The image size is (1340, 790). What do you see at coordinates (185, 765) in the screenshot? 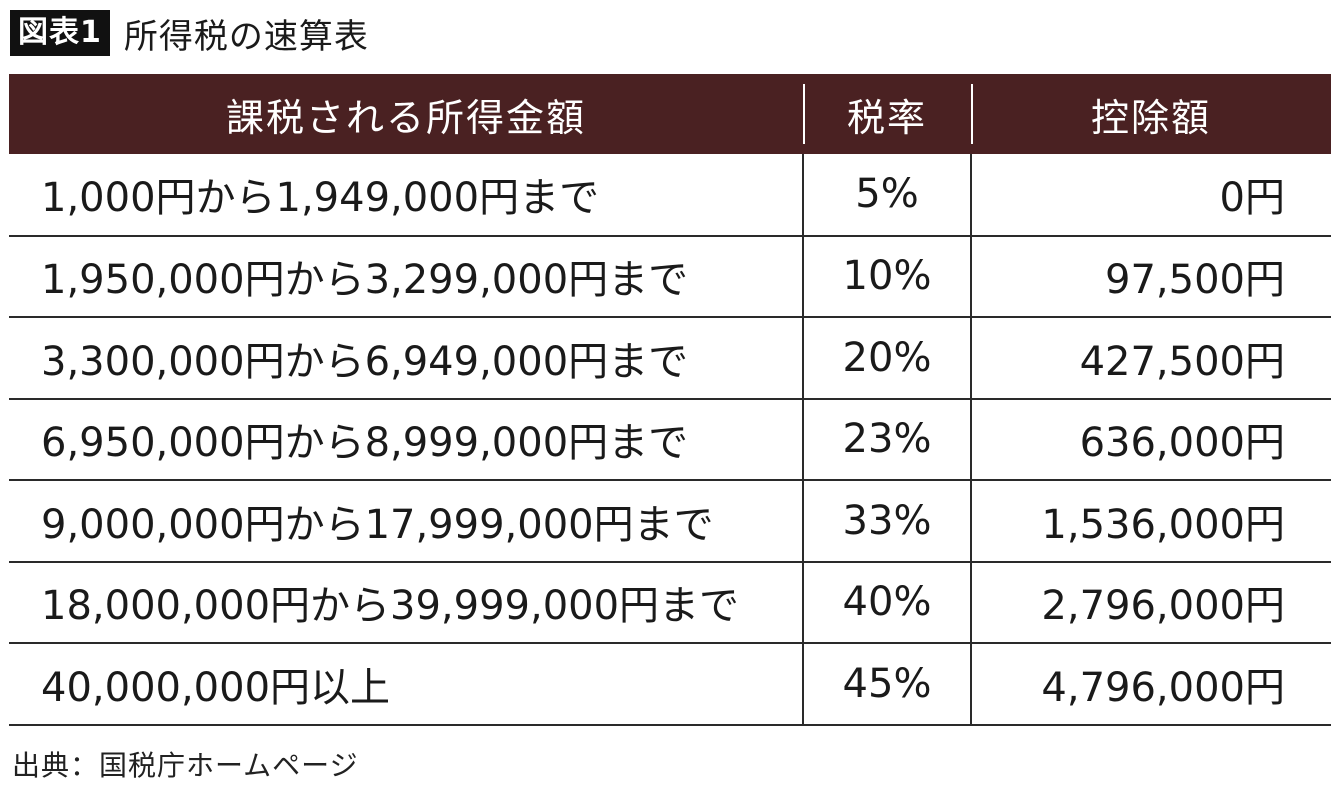
I see `source-note: 出典：国税庁ホームページ` at bounding box center [185, 765].